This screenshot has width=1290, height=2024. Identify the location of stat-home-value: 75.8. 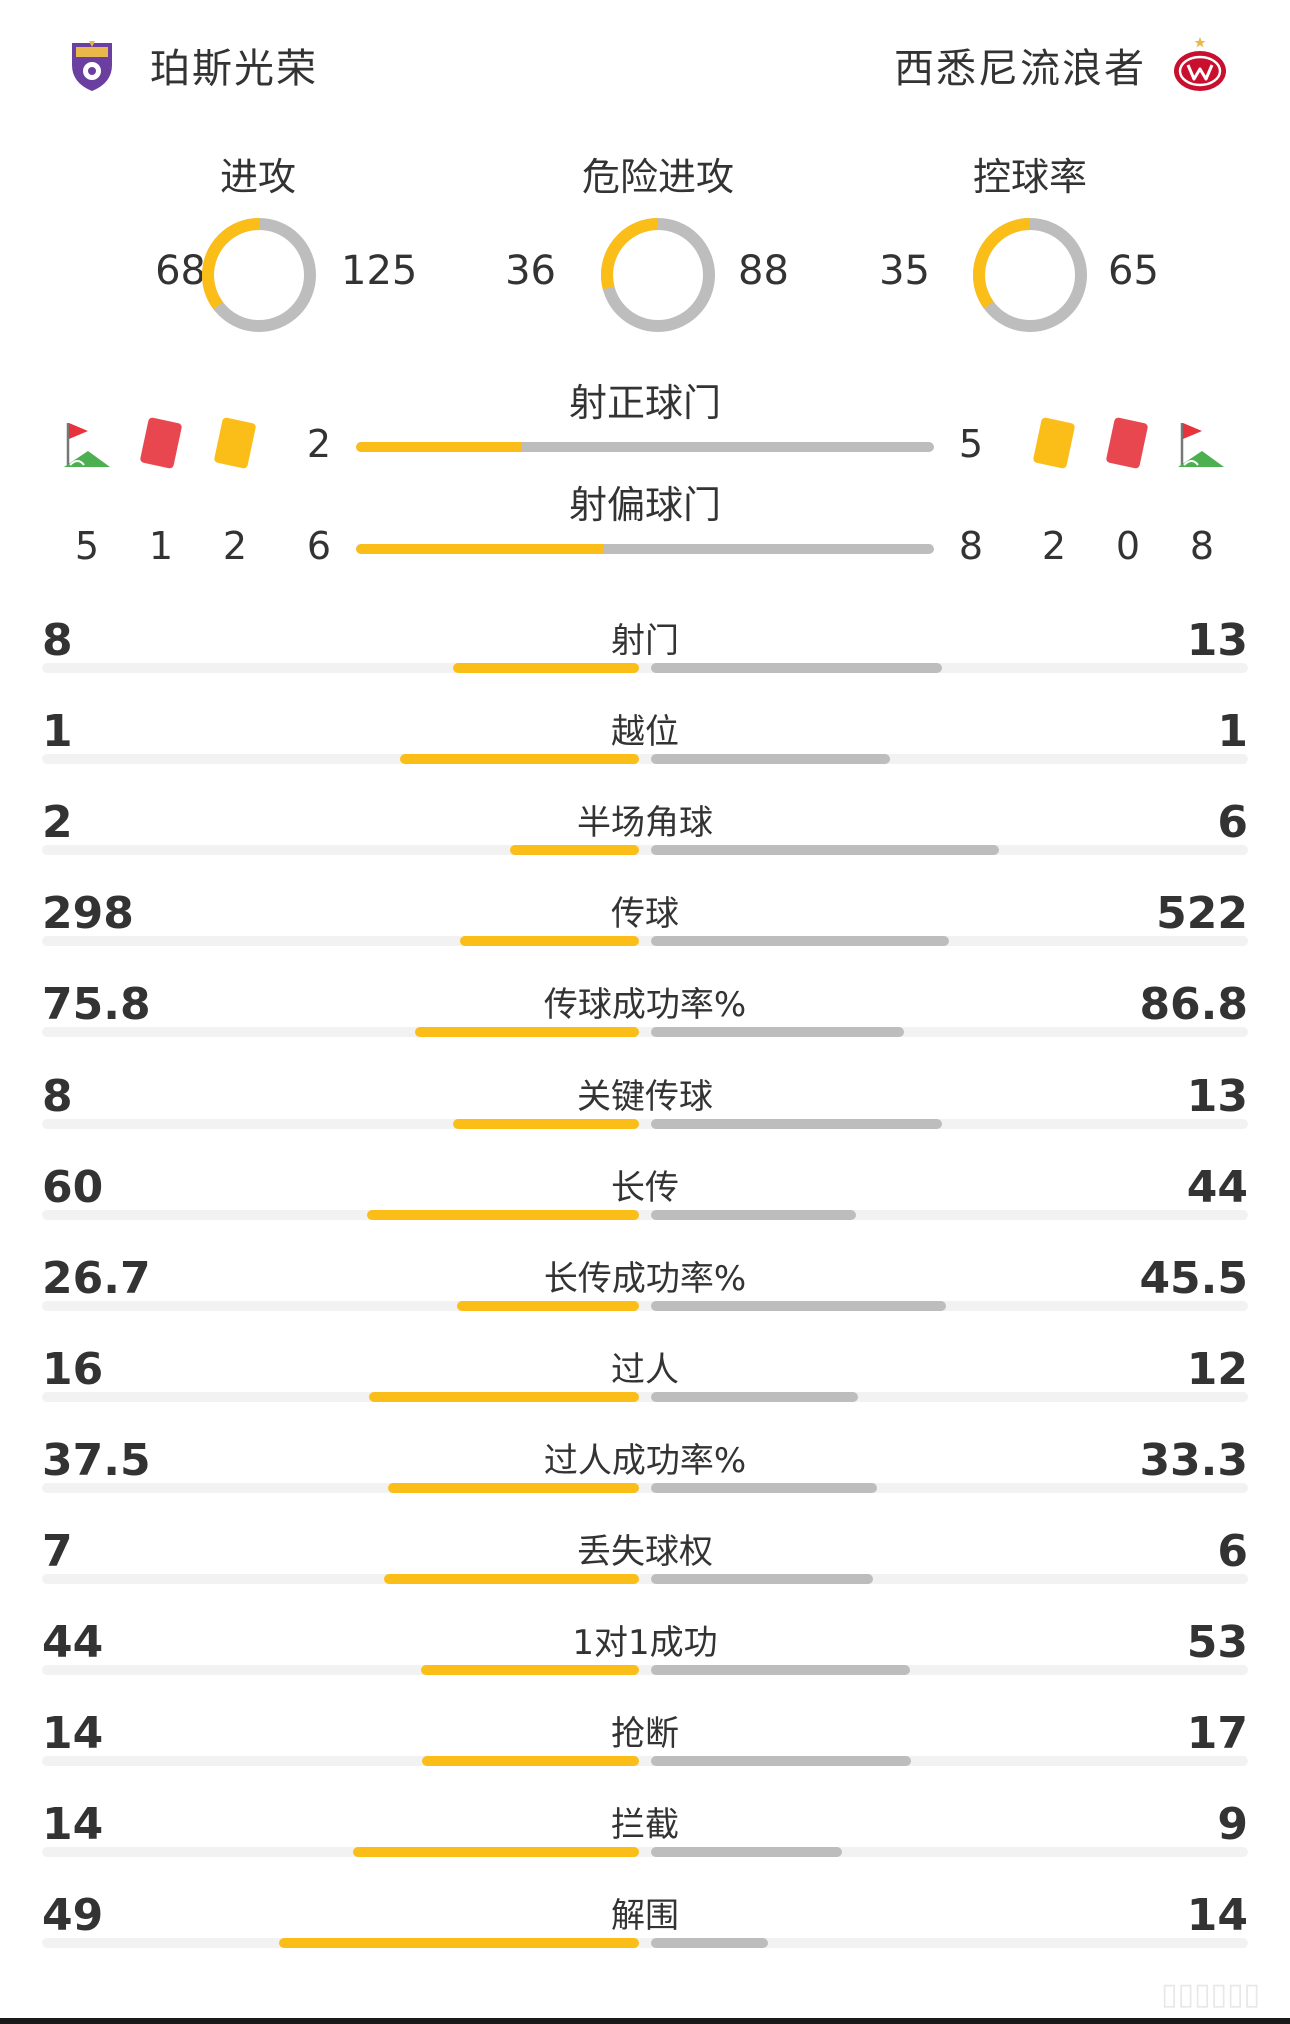
(96, 1005).